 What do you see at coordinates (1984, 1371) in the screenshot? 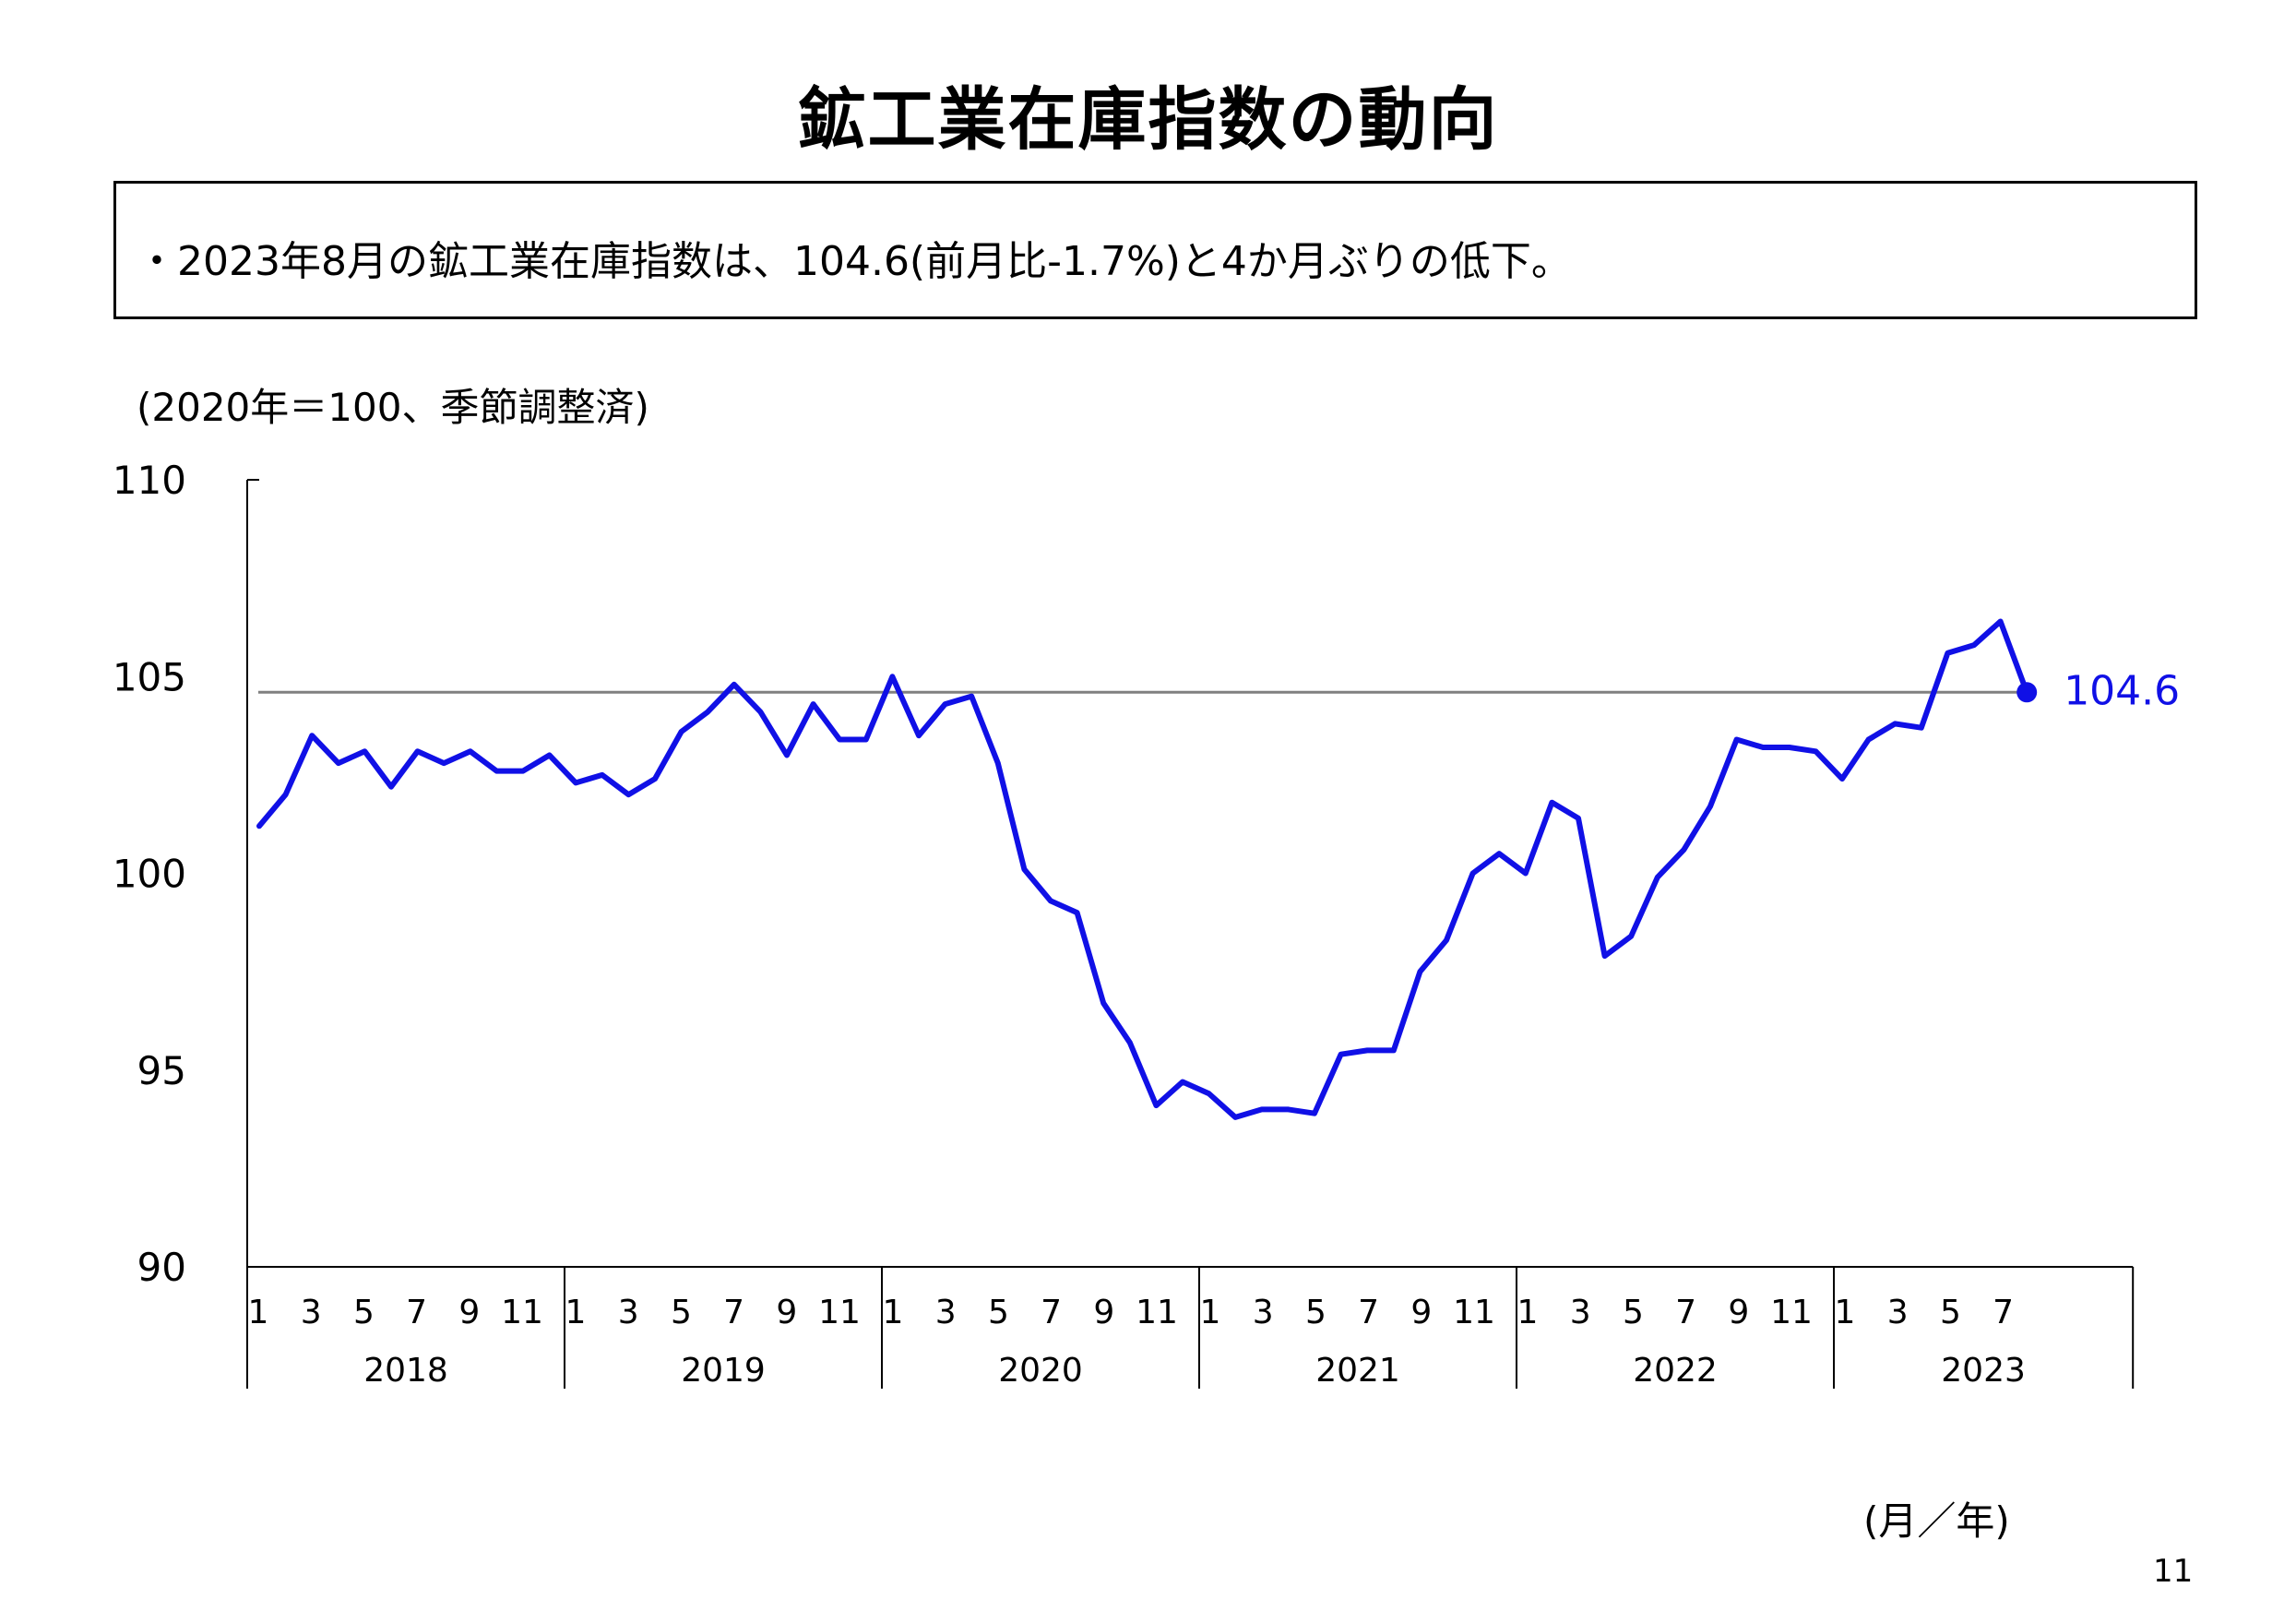
I see `year-label: 2023` at bounding box center [1984, 1371].